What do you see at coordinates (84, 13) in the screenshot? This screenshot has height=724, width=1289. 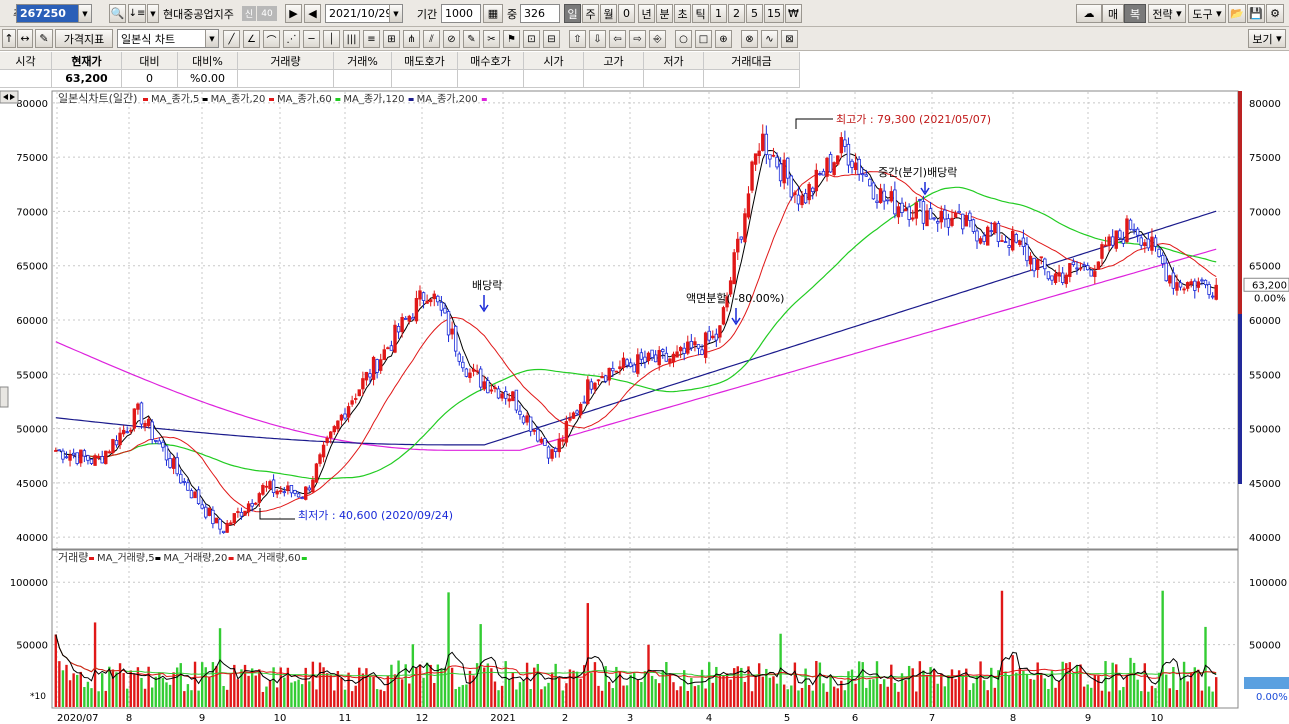 I see `code-dropdown-icon: ▼` at bounding box center [84, 13].